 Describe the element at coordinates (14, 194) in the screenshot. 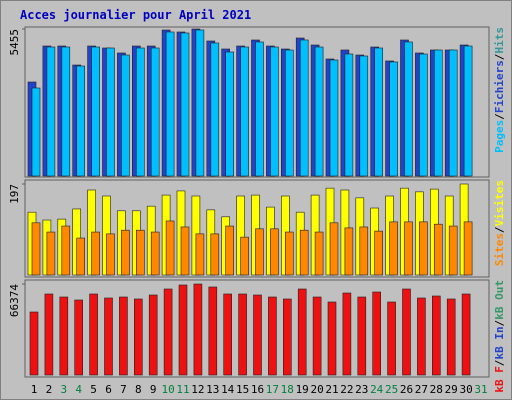

I see `y-tick-label: 197` at that location.